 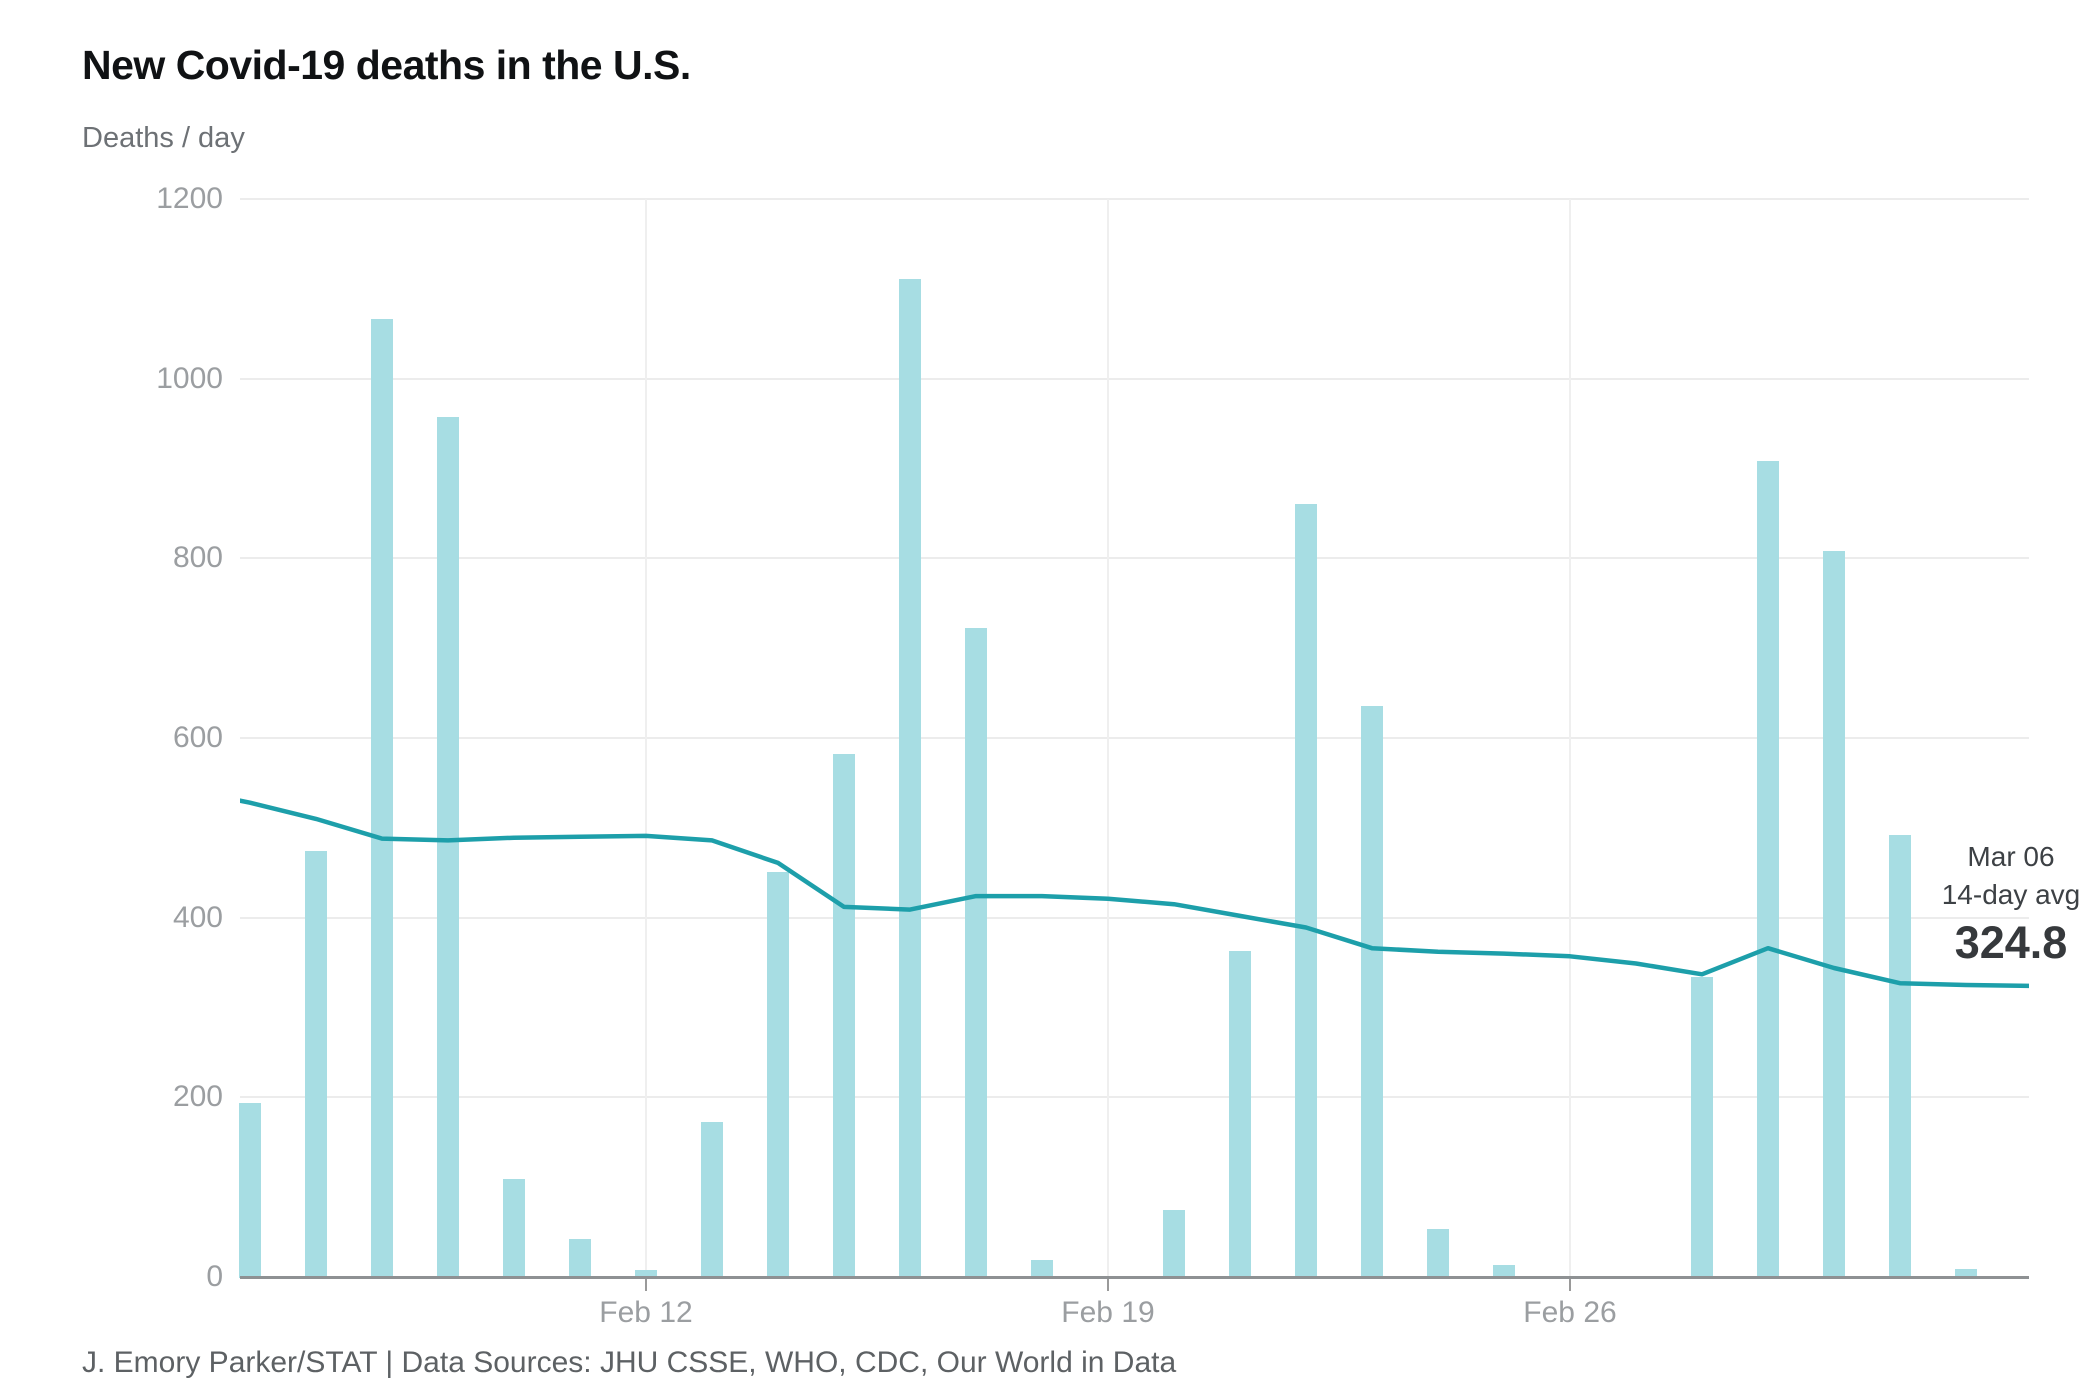 What do you see at coordinates (197, 1096) in the screenshot?
I see `y-tick-label-200: 200` at bounding box center [197, 1096].